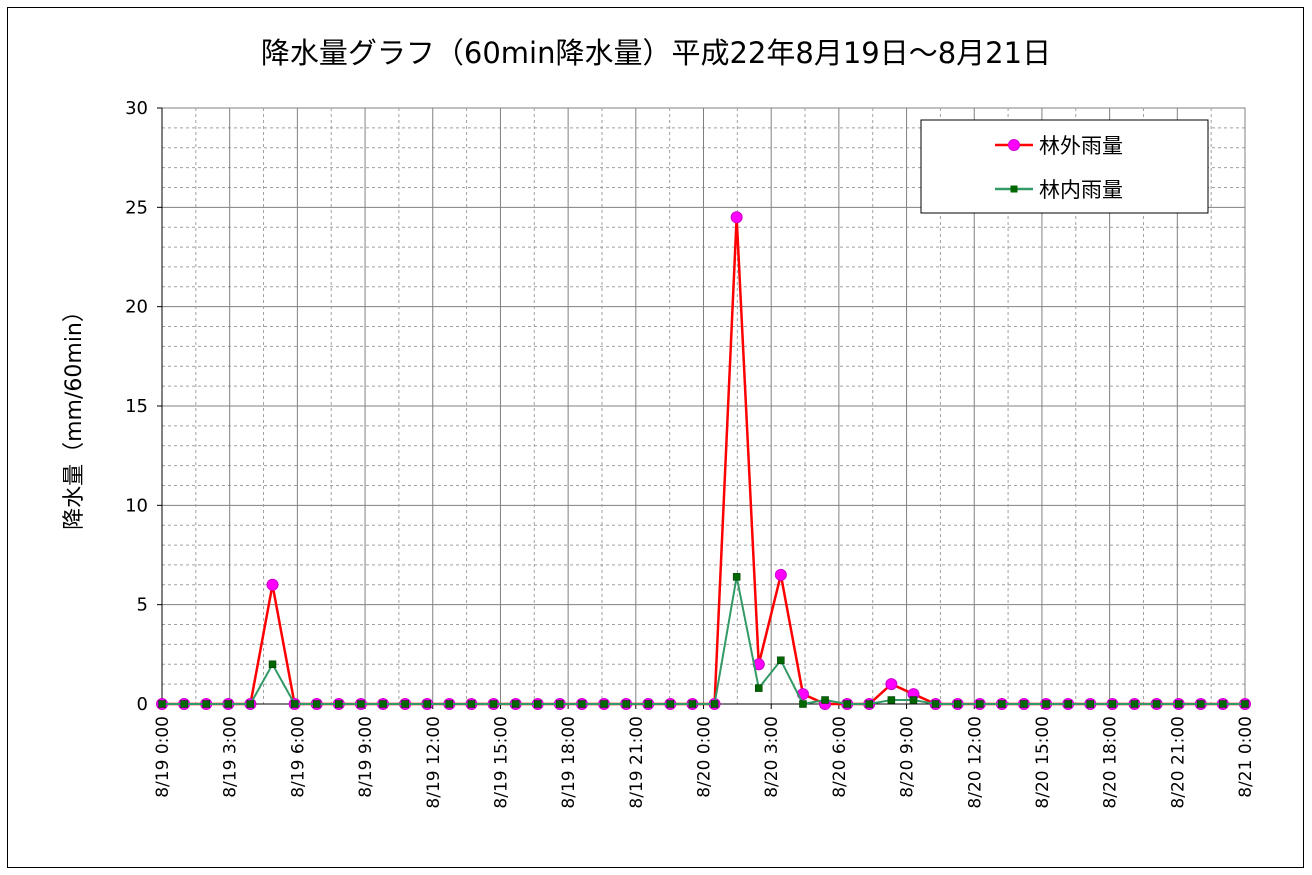 The width and height of the screenshot is (1312, 875). Describe the element at coordinates (637, 762) in the screenshot. I see `x-tick-label: 8/19 21:00` at that location.